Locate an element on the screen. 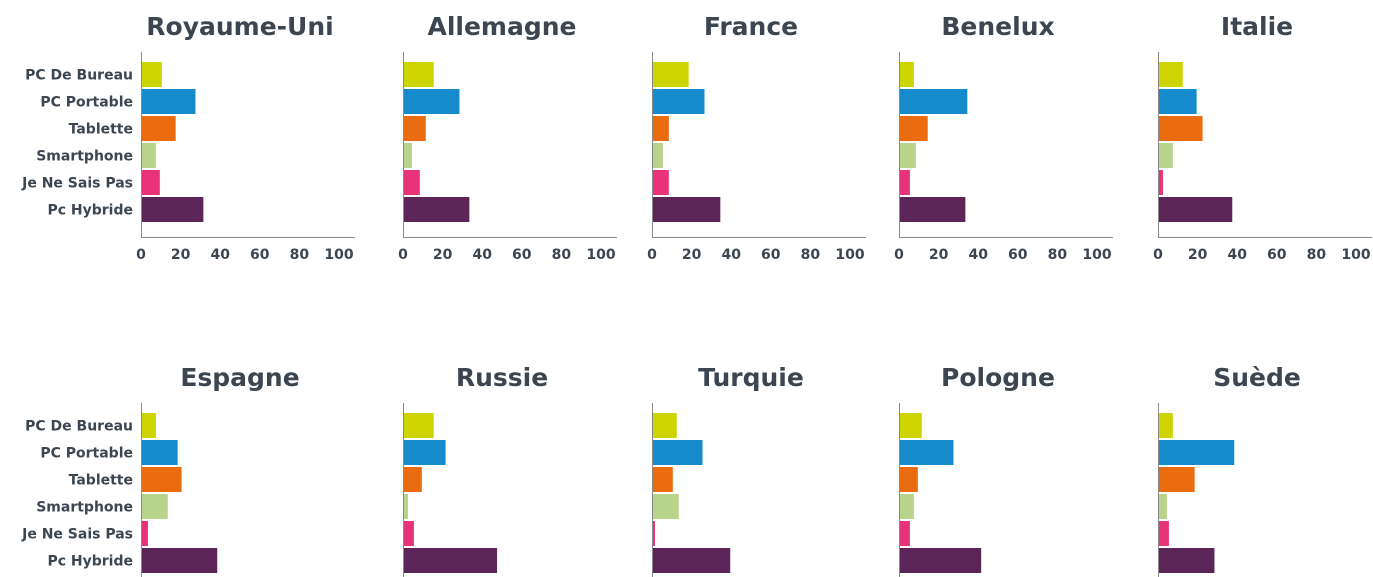 This screenshot has width=1373, height=577. panel-title: Royaume-Uni is located at coordinates (239, 26).